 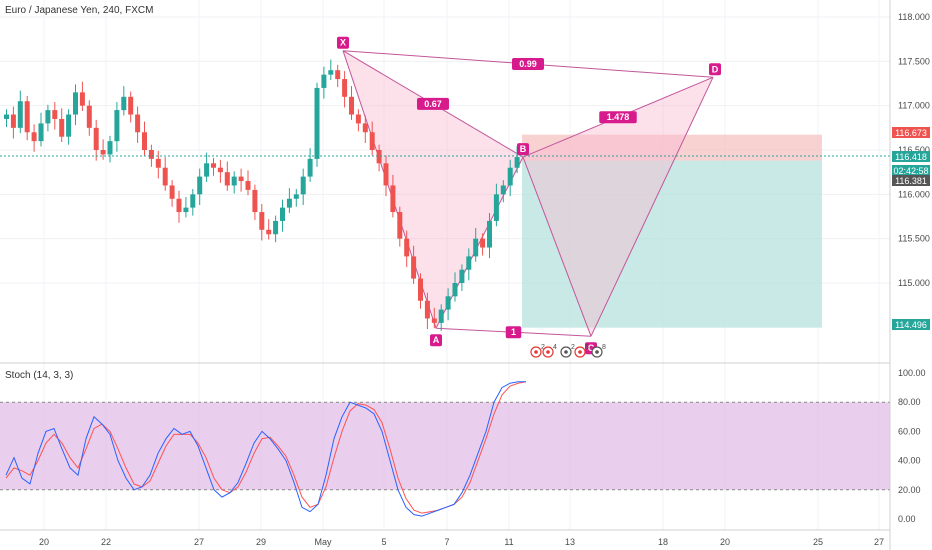 I want to click on event-icon-split: 2, so click(x=567, y=351).